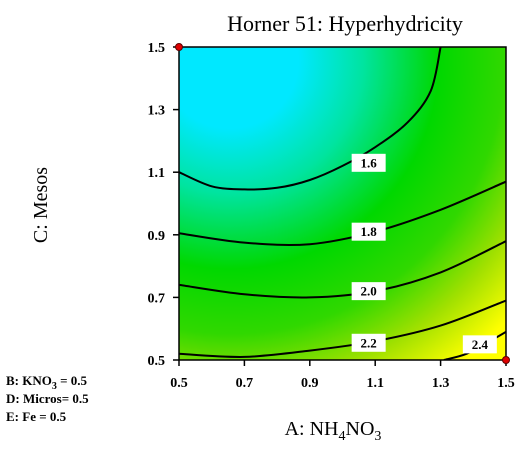 The width and height of the screenshot is (516, 450). What do you see at coordinates (342, 436) in the screenshot?
I see `x-axis-label-sub1: 4` at bounding box center [342, 436].